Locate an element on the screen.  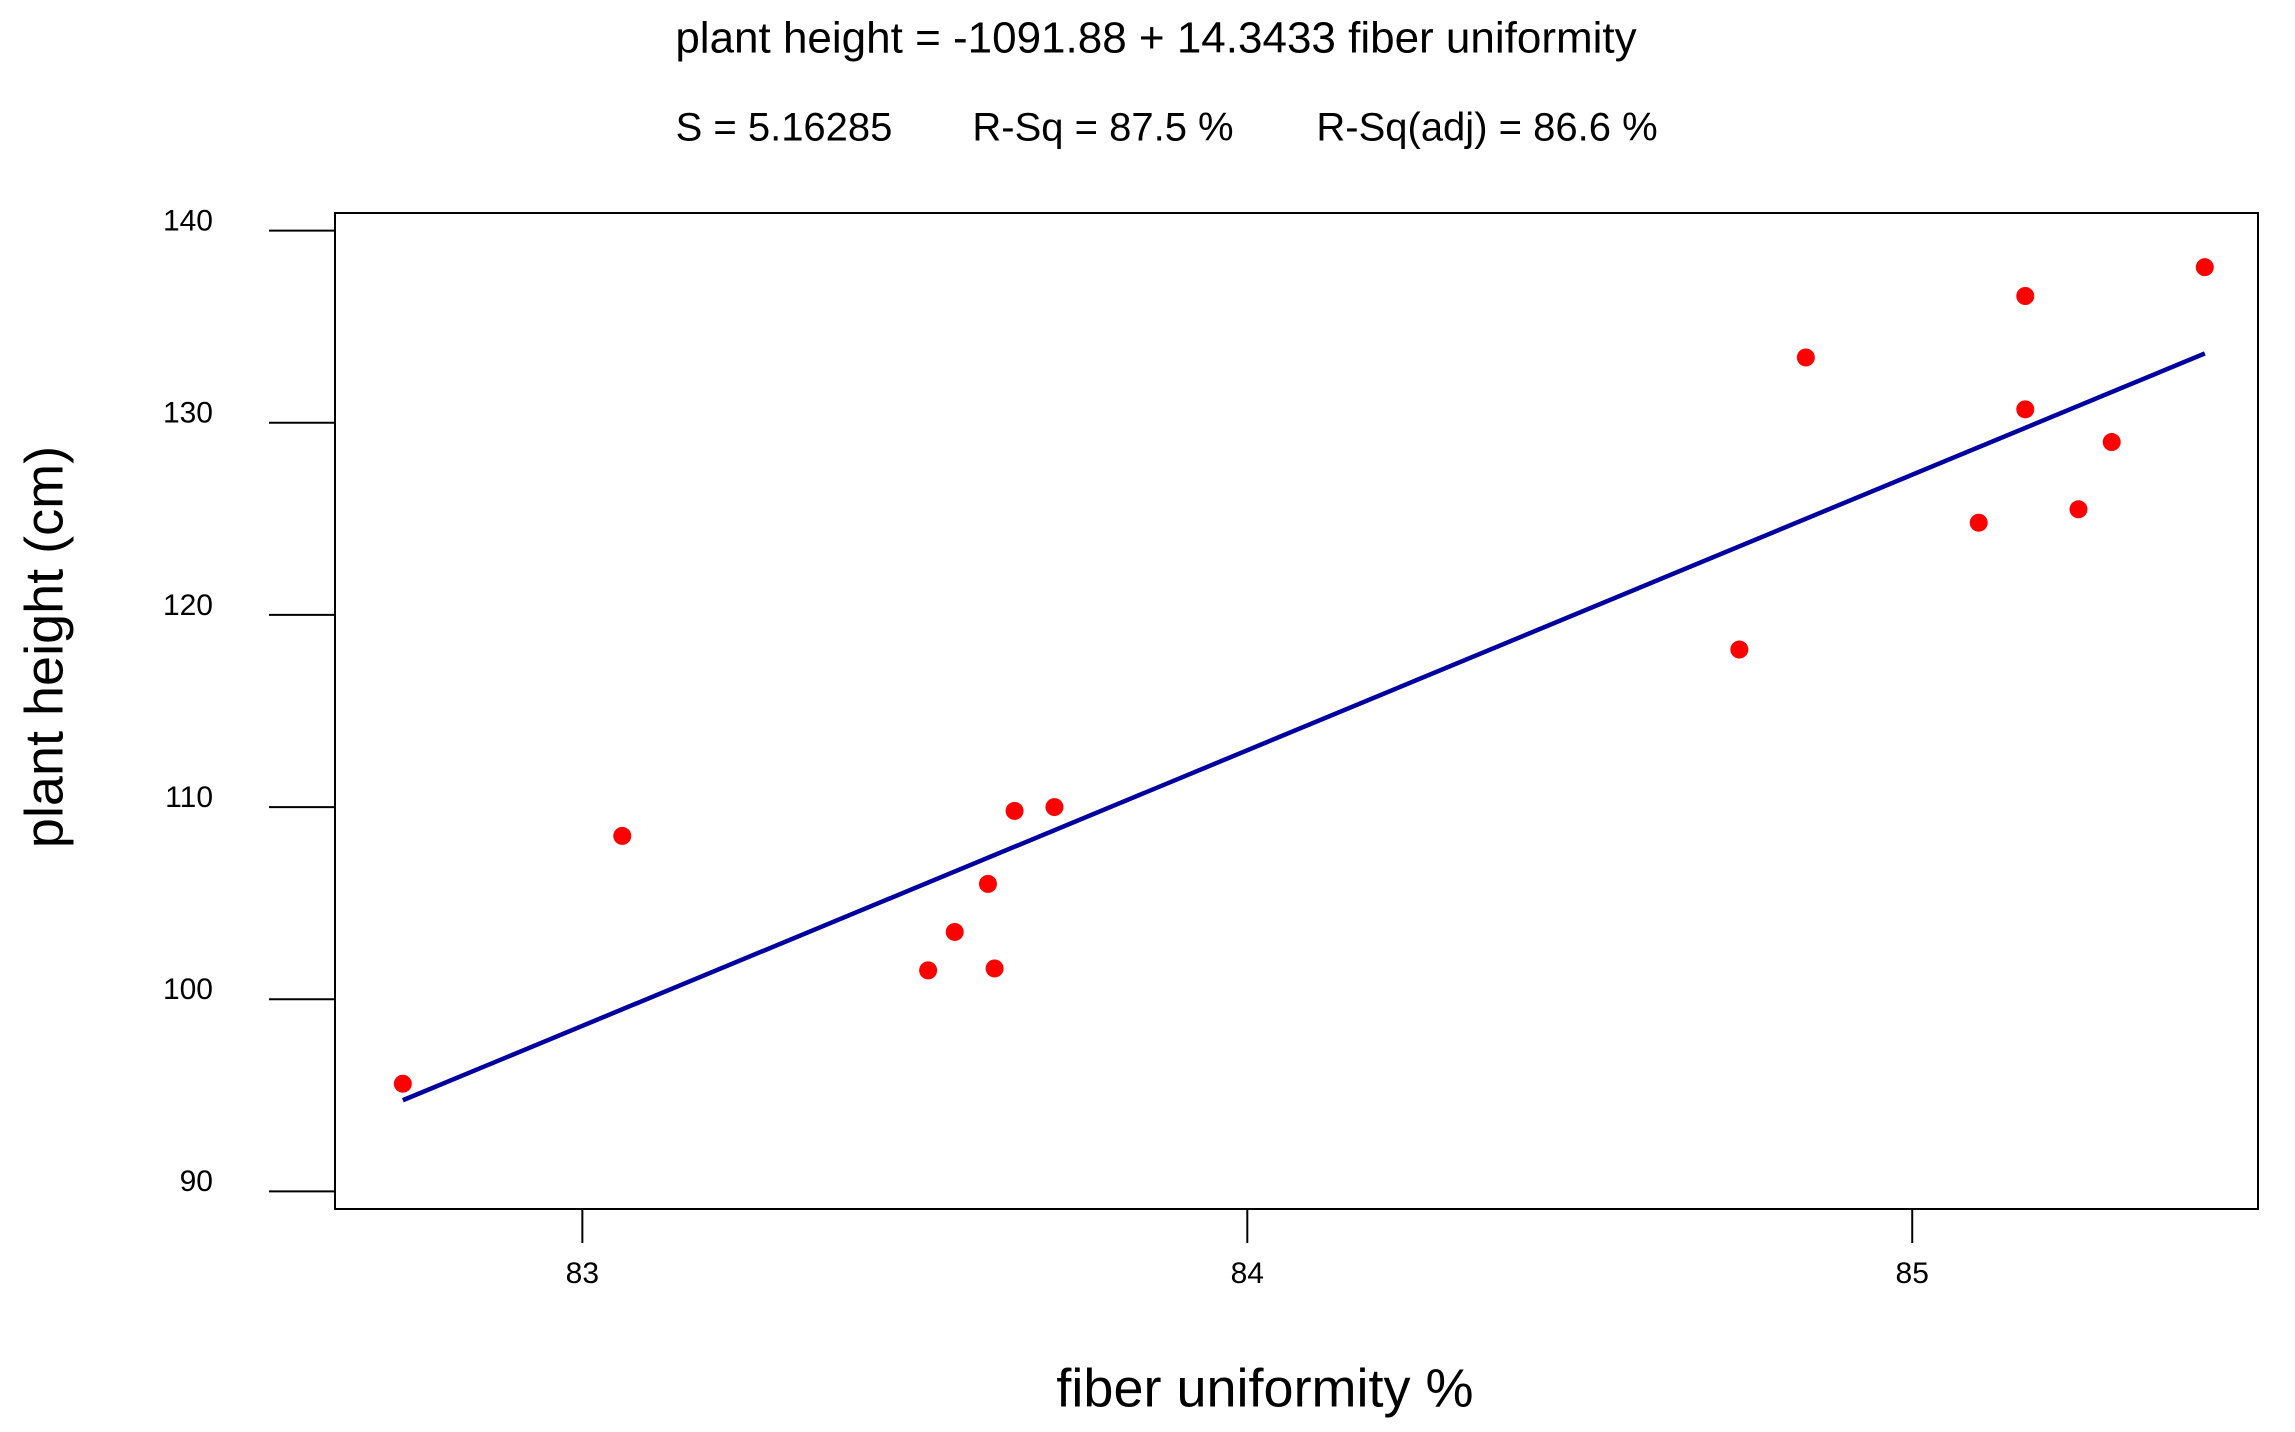
y-tick-label: 140 is located at coordinates (188, 221).